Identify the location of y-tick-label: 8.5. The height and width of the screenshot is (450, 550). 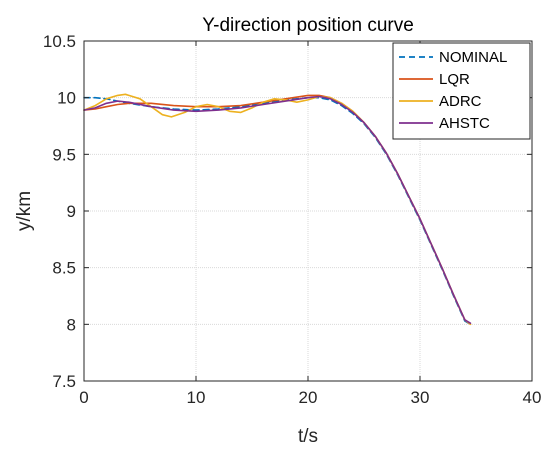
(64, 268).